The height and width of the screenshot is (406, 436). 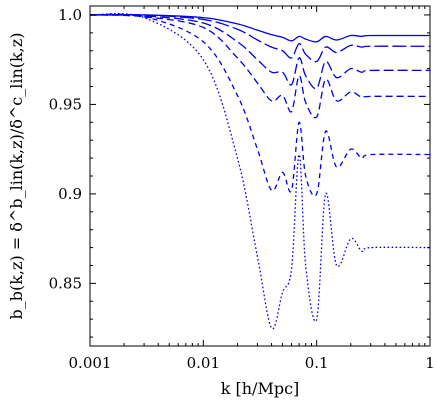 I want to click on x-tick-label: 0.1, so click(x=317, y=363).